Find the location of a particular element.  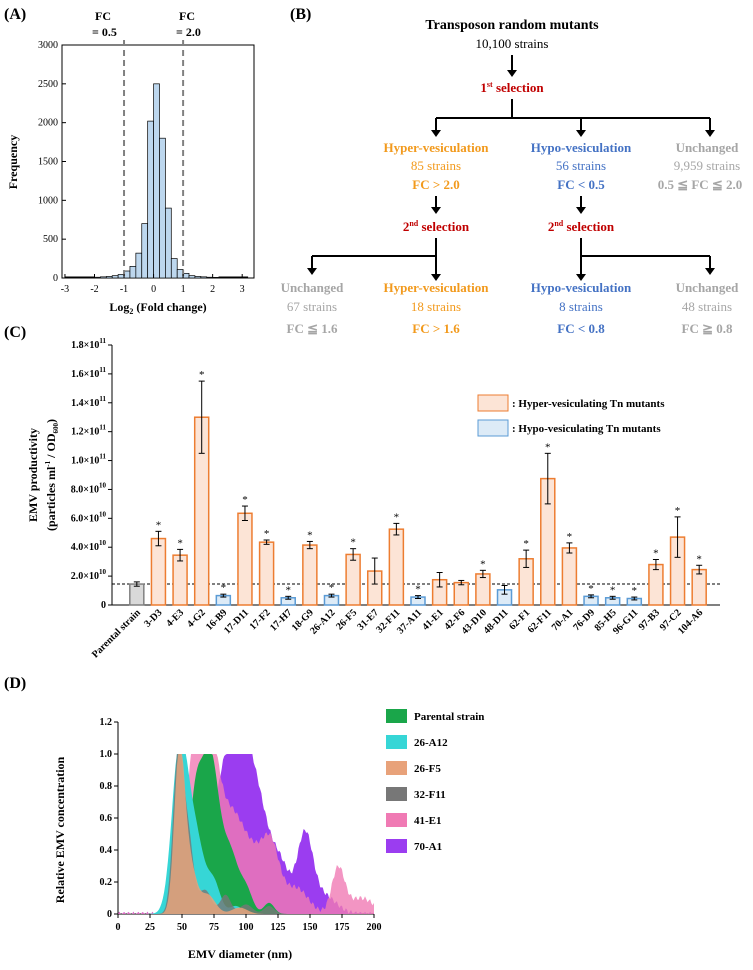

strain-label: 104-A6 is located at coordinates (690, 621).